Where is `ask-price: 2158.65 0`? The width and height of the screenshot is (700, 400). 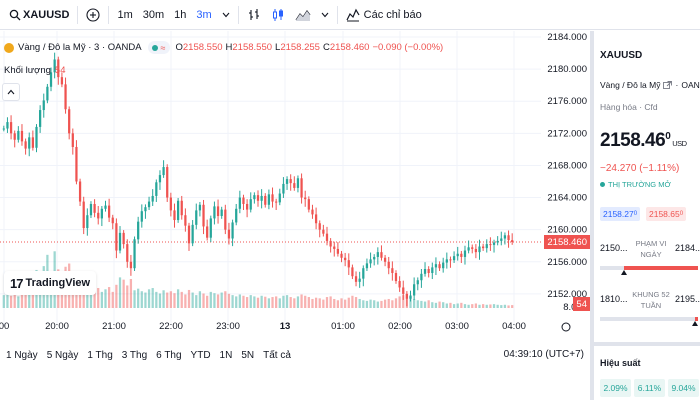 ask-price: 2158.65 0 is located at coordinates (666, 214).